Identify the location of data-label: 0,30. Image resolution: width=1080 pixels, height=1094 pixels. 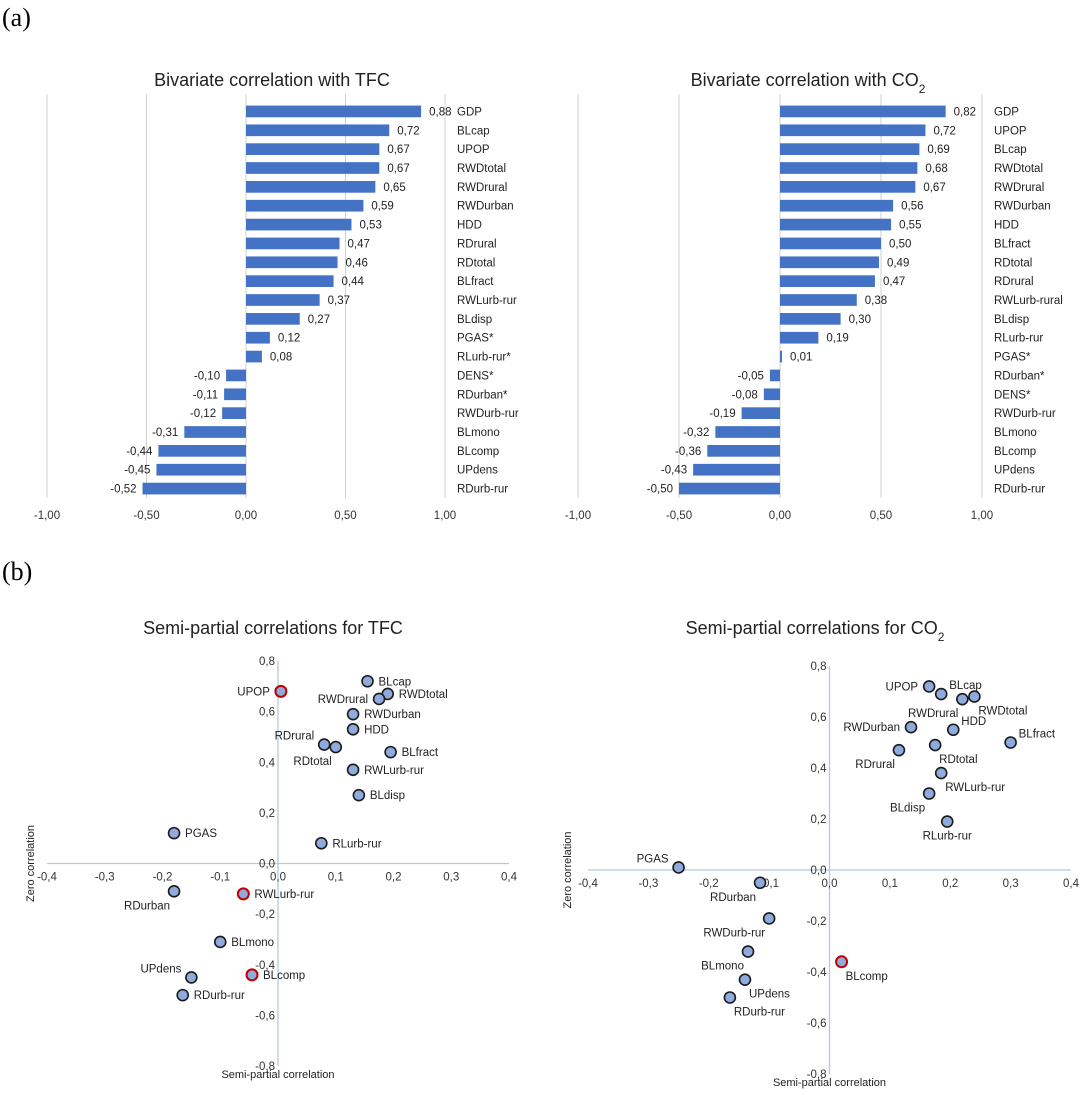
(860, 320).